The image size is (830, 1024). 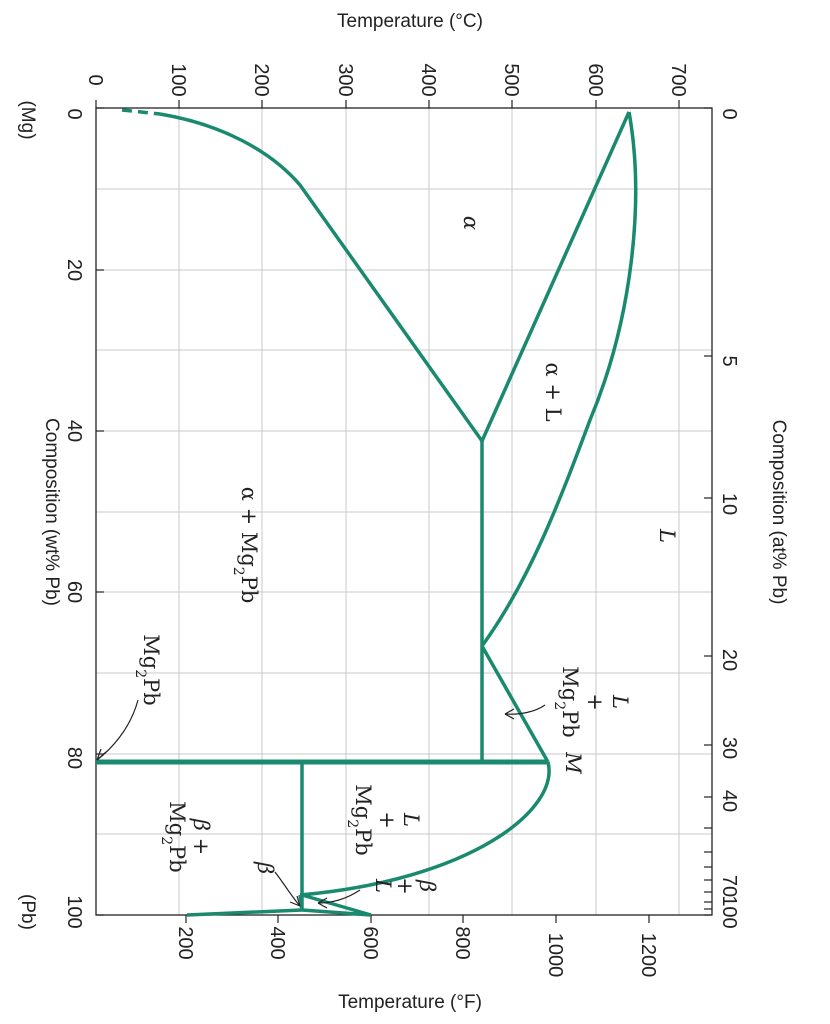 I want to click on left-tick-100: 100, so click(x=74, y=911).